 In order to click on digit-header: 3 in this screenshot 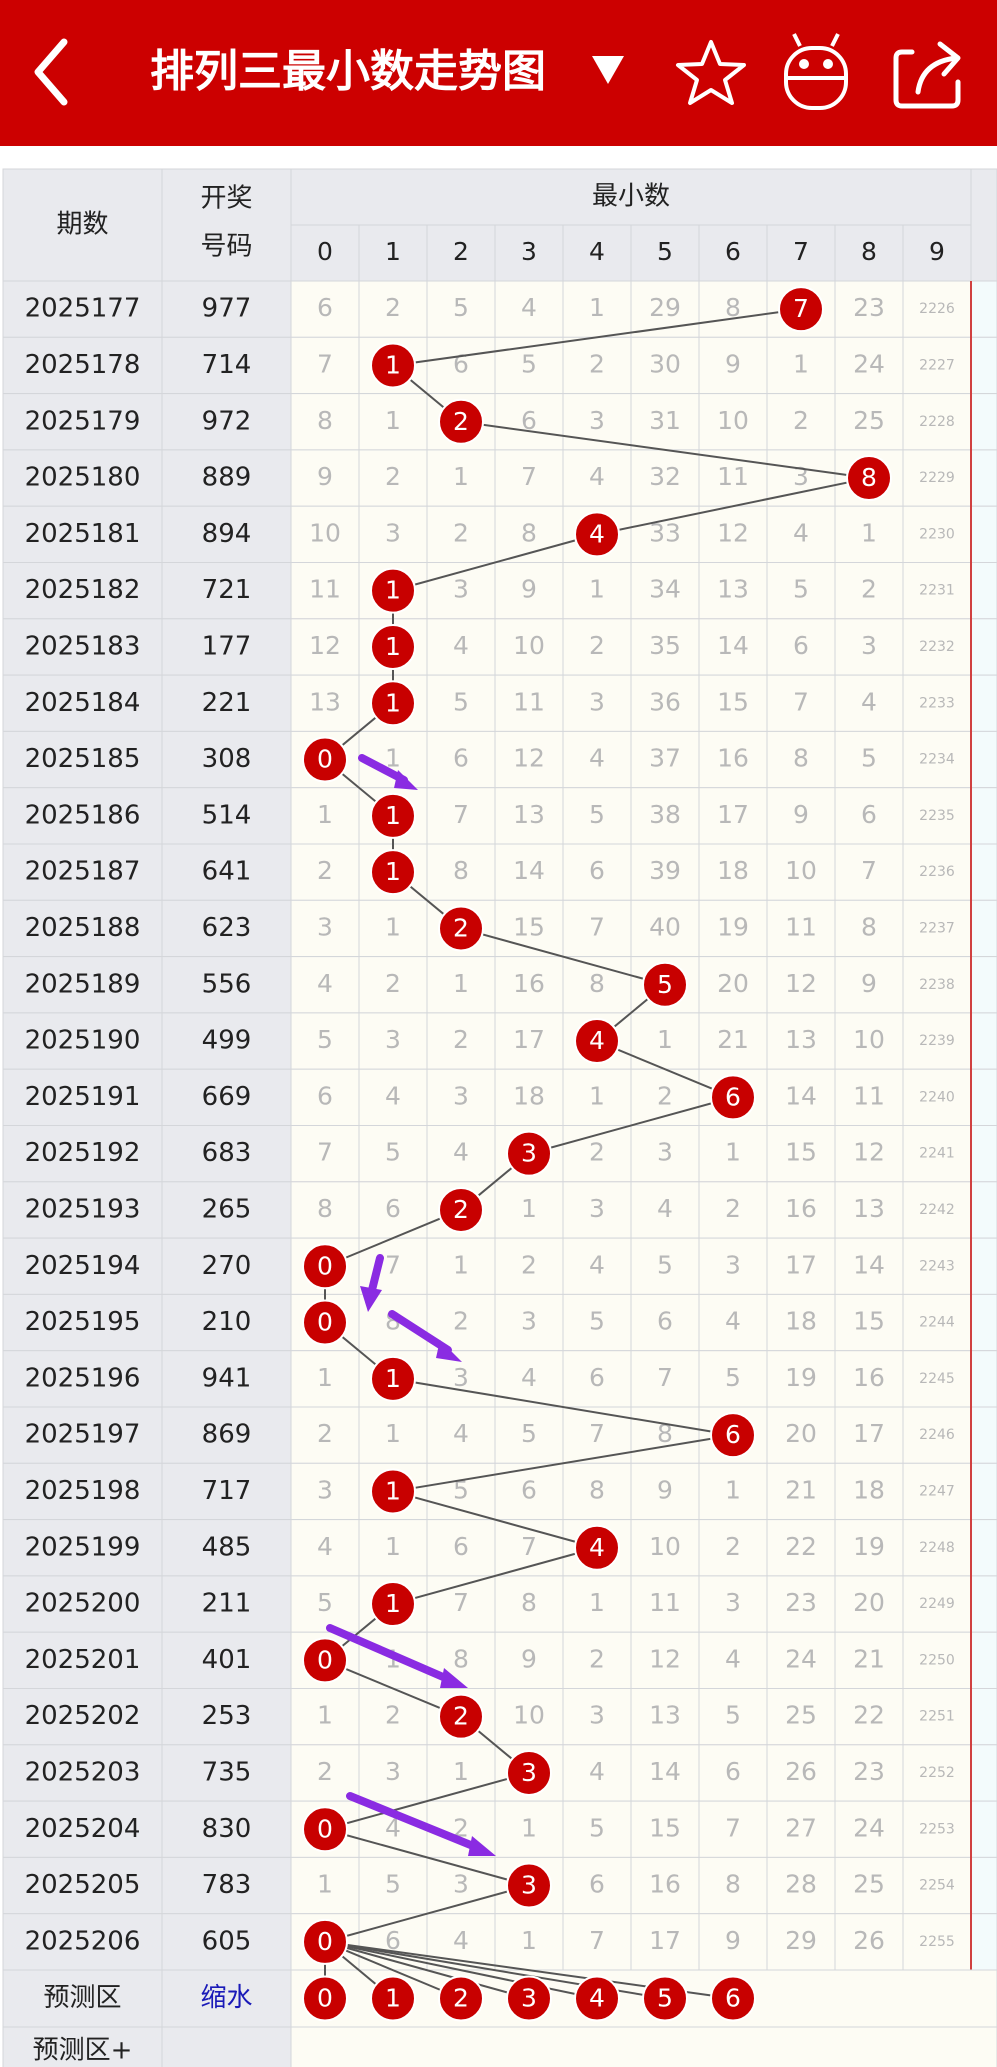, I will do `click(529, 251)`.